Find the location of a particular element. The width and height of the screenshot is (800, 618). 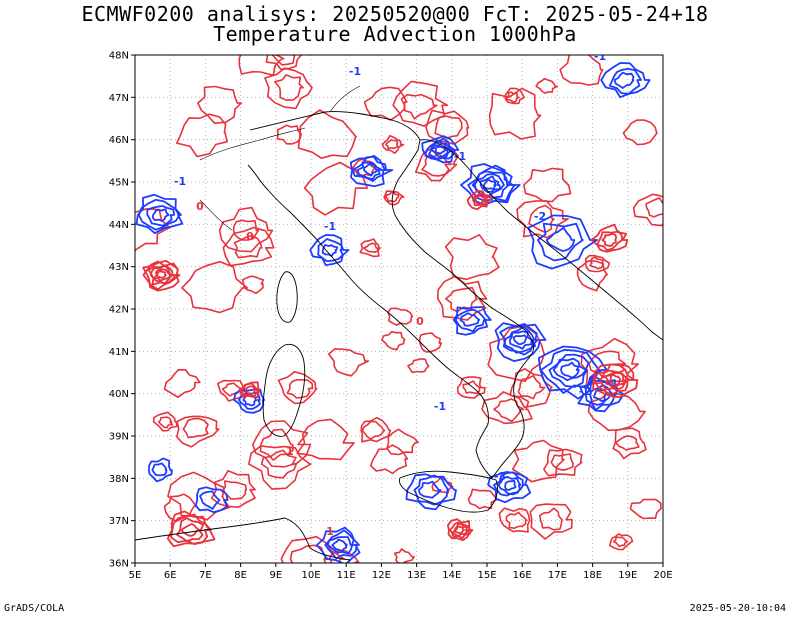

chart-title-line2: Temperature Advection 1000hPa is located at coordinates (395, 34).